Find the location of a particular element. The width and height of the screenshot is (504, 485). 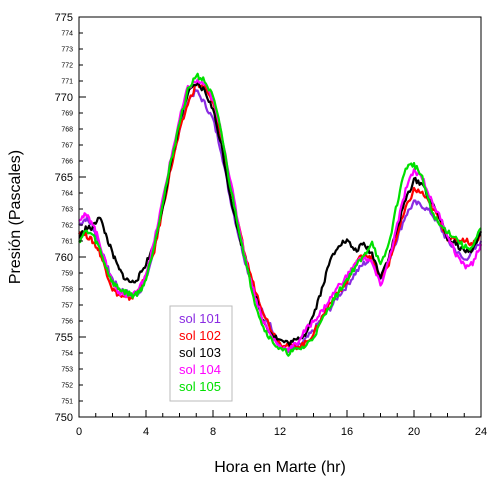

y-minor-tick-label: 752 is located at coordinates (67, 386).